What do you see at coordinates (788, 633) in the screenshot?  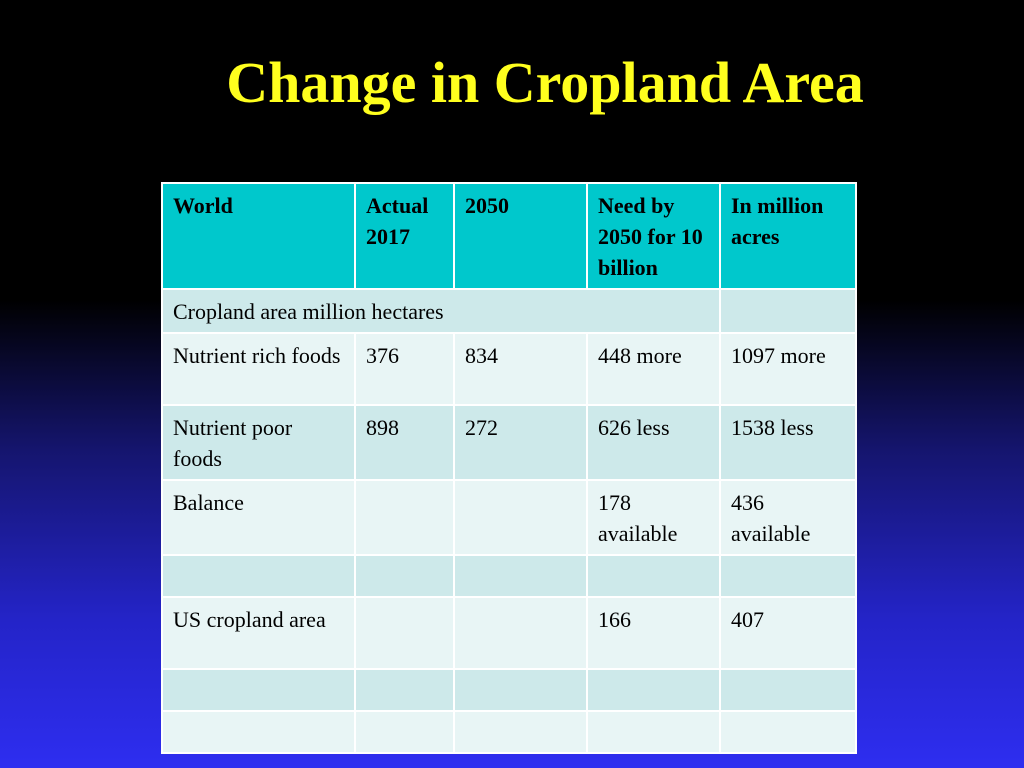 I see `table-cell: 407` at bounding box center [788, 633].